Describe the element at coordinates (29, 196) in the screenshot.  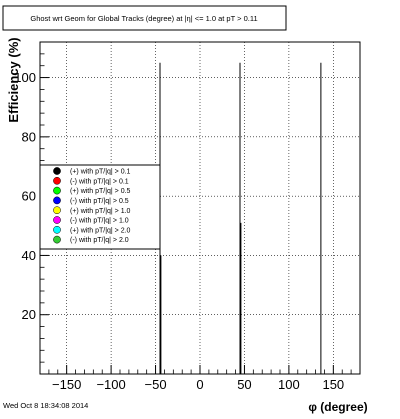
I see `y-tick-label: 60` at that location.